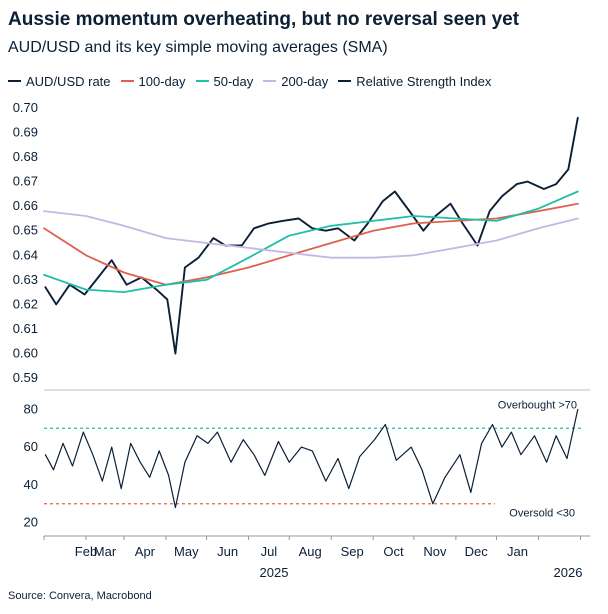 This screenshot has width=608, height=614. Describe the element at coordinates (537, 405) in the screenshot. I see `reference-label-70: Overbought >70` at that location.